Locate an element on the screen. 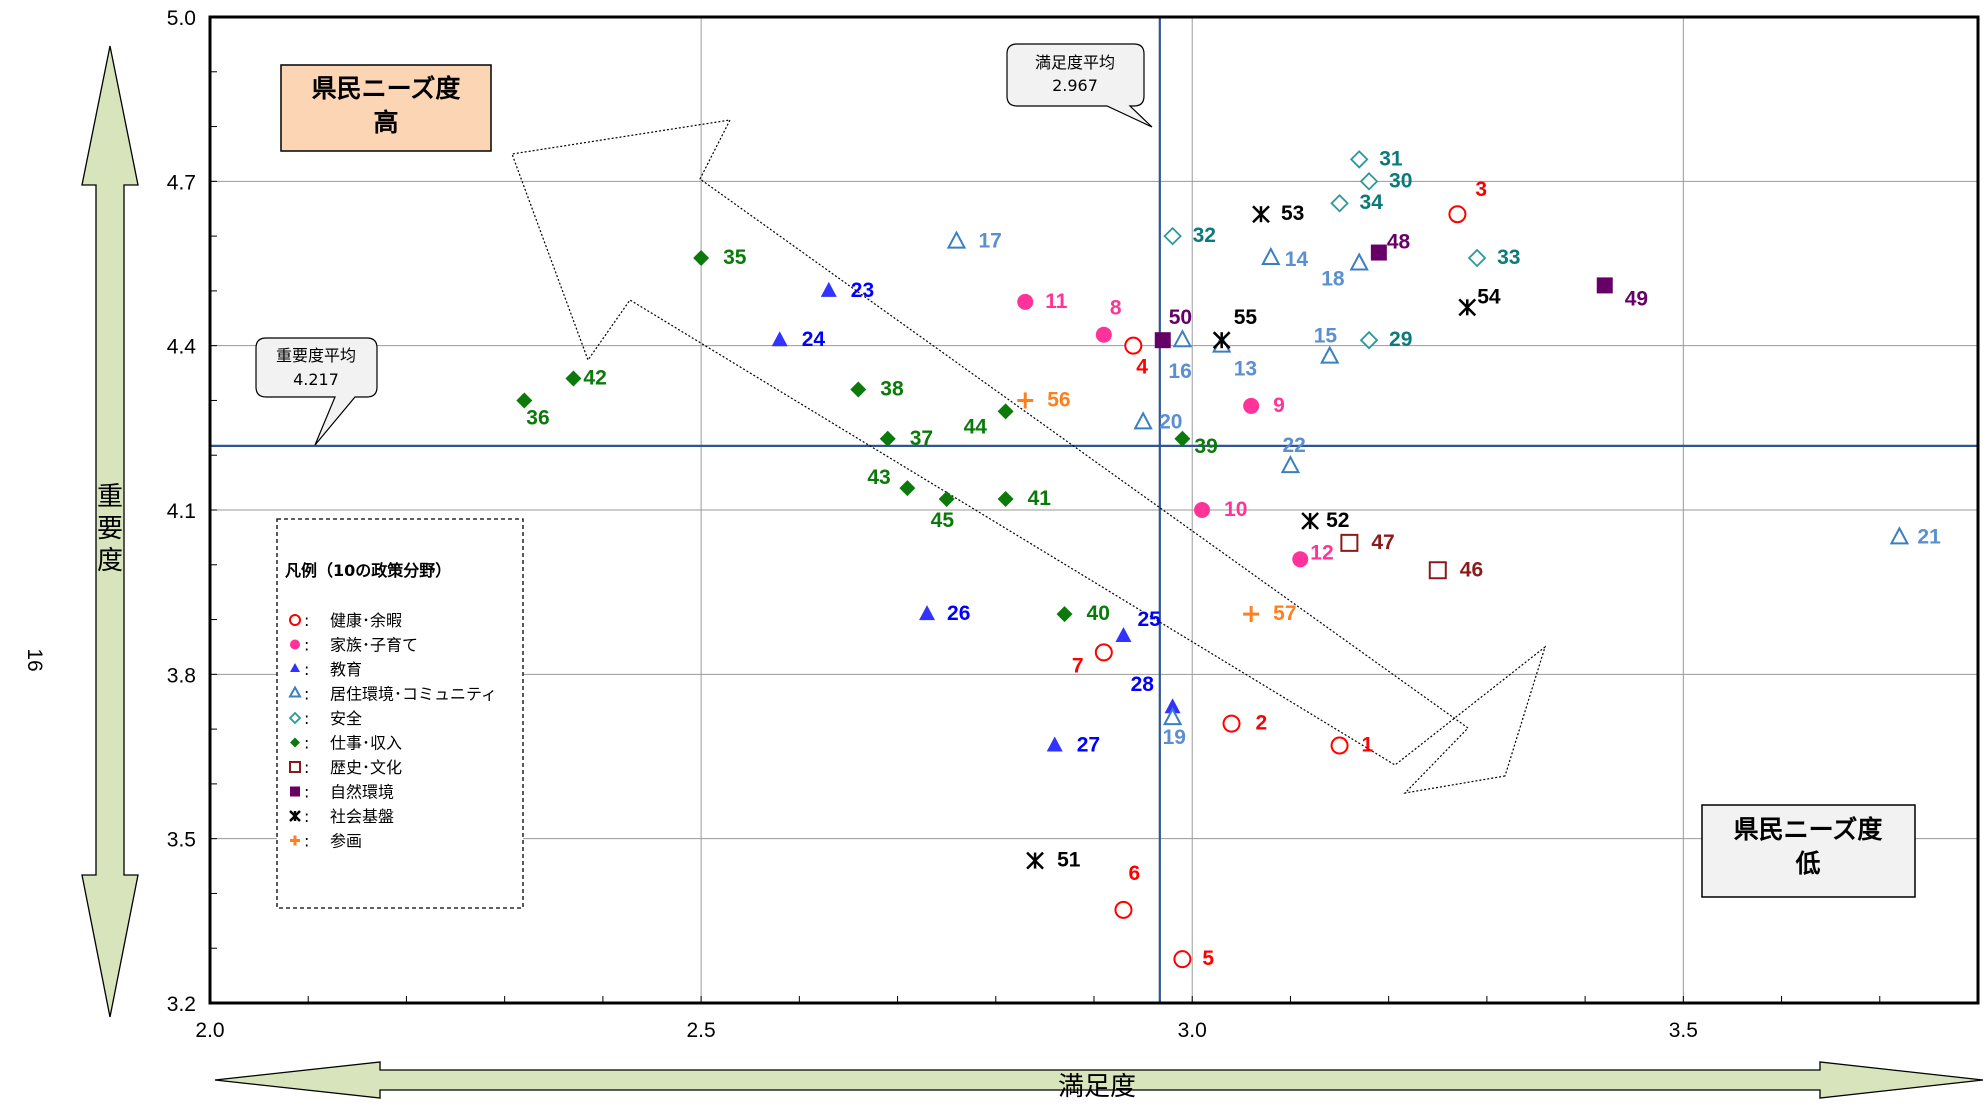  legend-entry: : 居住環境･コミュニティ is located at coordinates (392, 694).